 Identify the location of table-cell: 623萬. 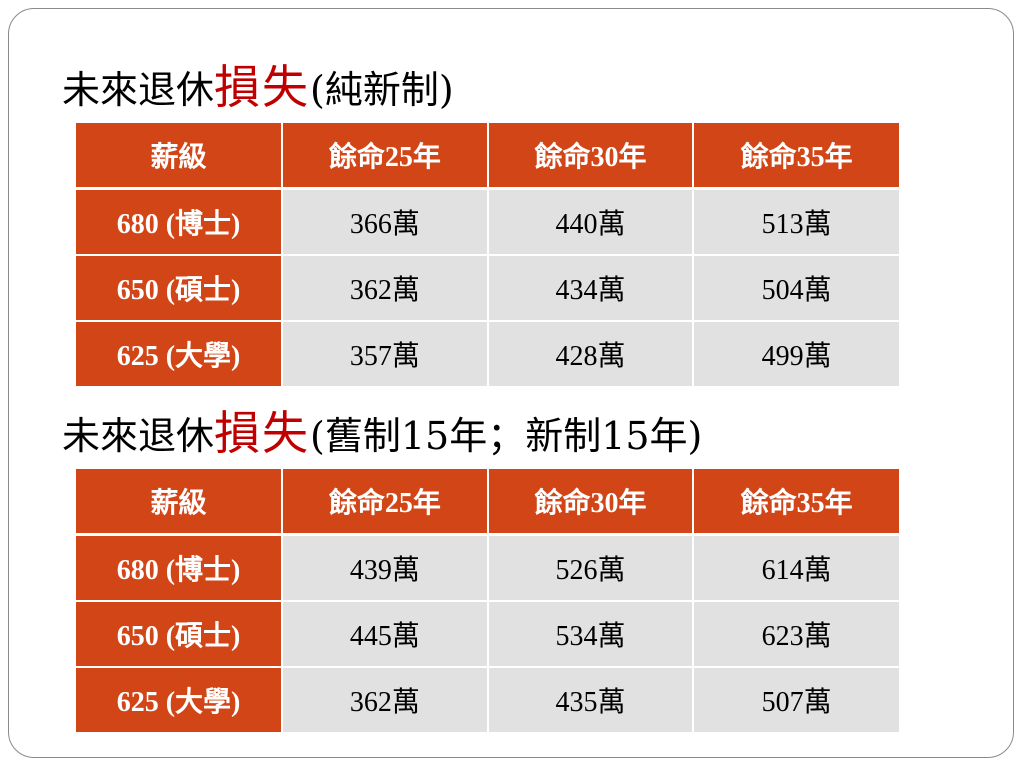
(796, 633).